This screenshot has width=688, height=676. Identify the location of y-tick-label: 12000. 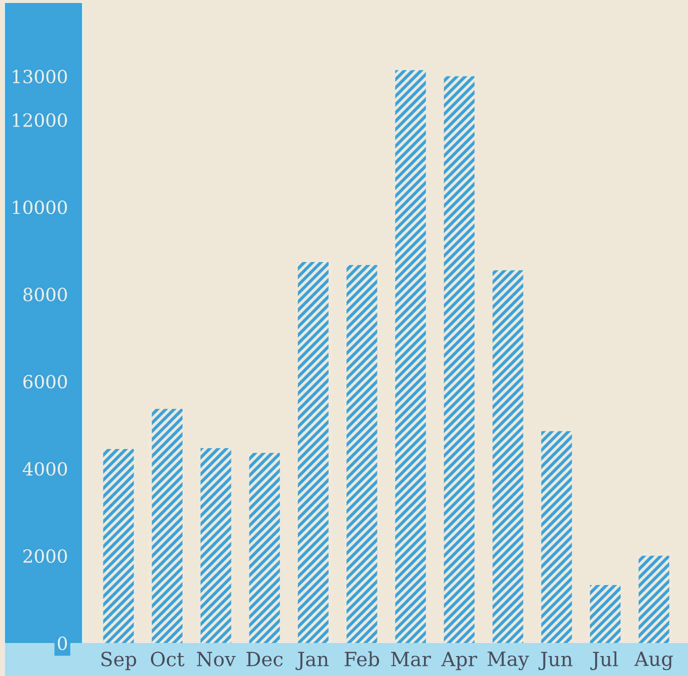
(39, 120).